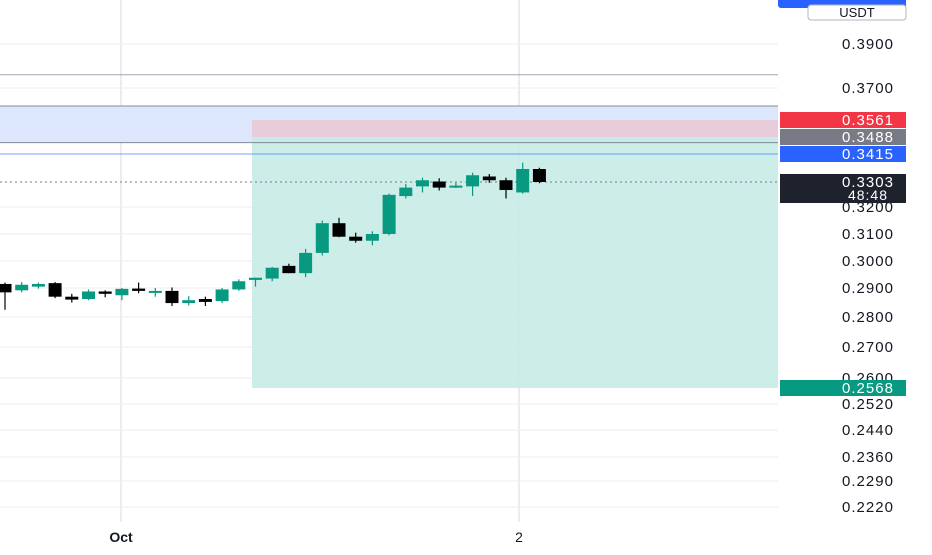 The height and width of the screenshot is (555, 932). I want to click on entry-badge, so click(843, 137).